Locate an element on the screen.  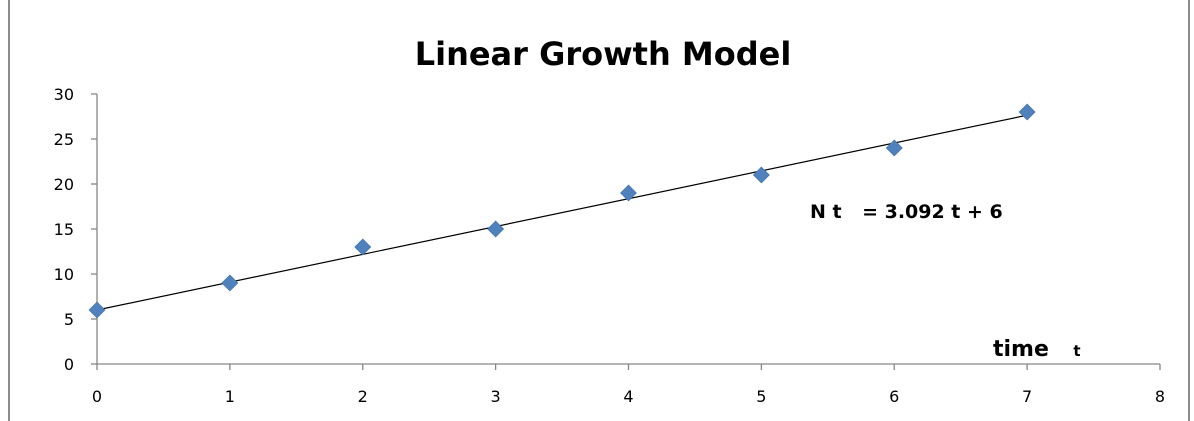
trendline-equation: N t = 3.092 t + 6 is located at coordinates (906, 212).